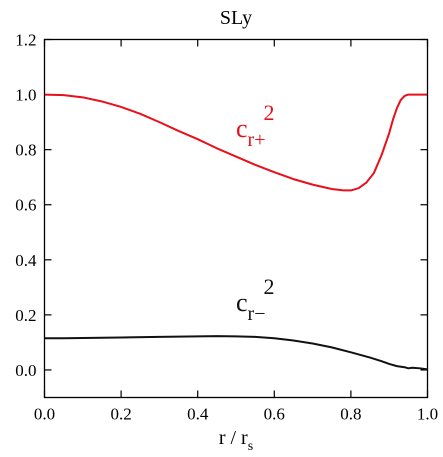 Image resolution: width=443 pixels, height=457 pixels. I want to click on chart-title: SLy, so click(236, 18).